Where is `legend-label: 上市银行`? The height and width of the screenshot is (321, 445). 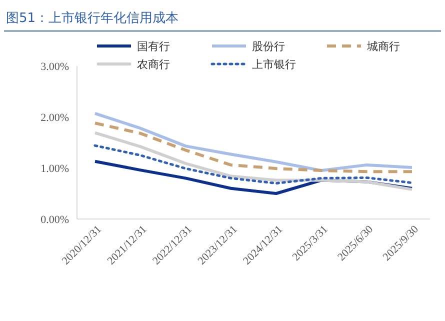
legend-label: 上市银行 is located at coordinates (274, 64).